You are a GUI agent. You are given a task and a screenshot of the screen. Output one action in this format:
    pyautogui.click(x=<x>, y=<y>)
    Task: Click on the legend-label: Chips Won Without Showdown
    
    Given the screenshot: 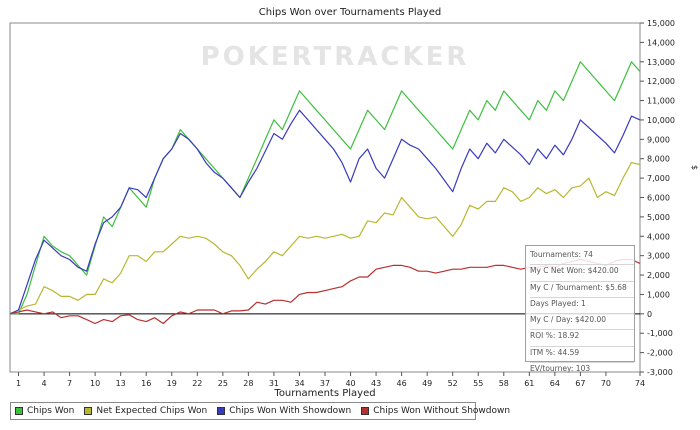 What is the action you would take?
    pyautogui.click(x=442, y=411)
    